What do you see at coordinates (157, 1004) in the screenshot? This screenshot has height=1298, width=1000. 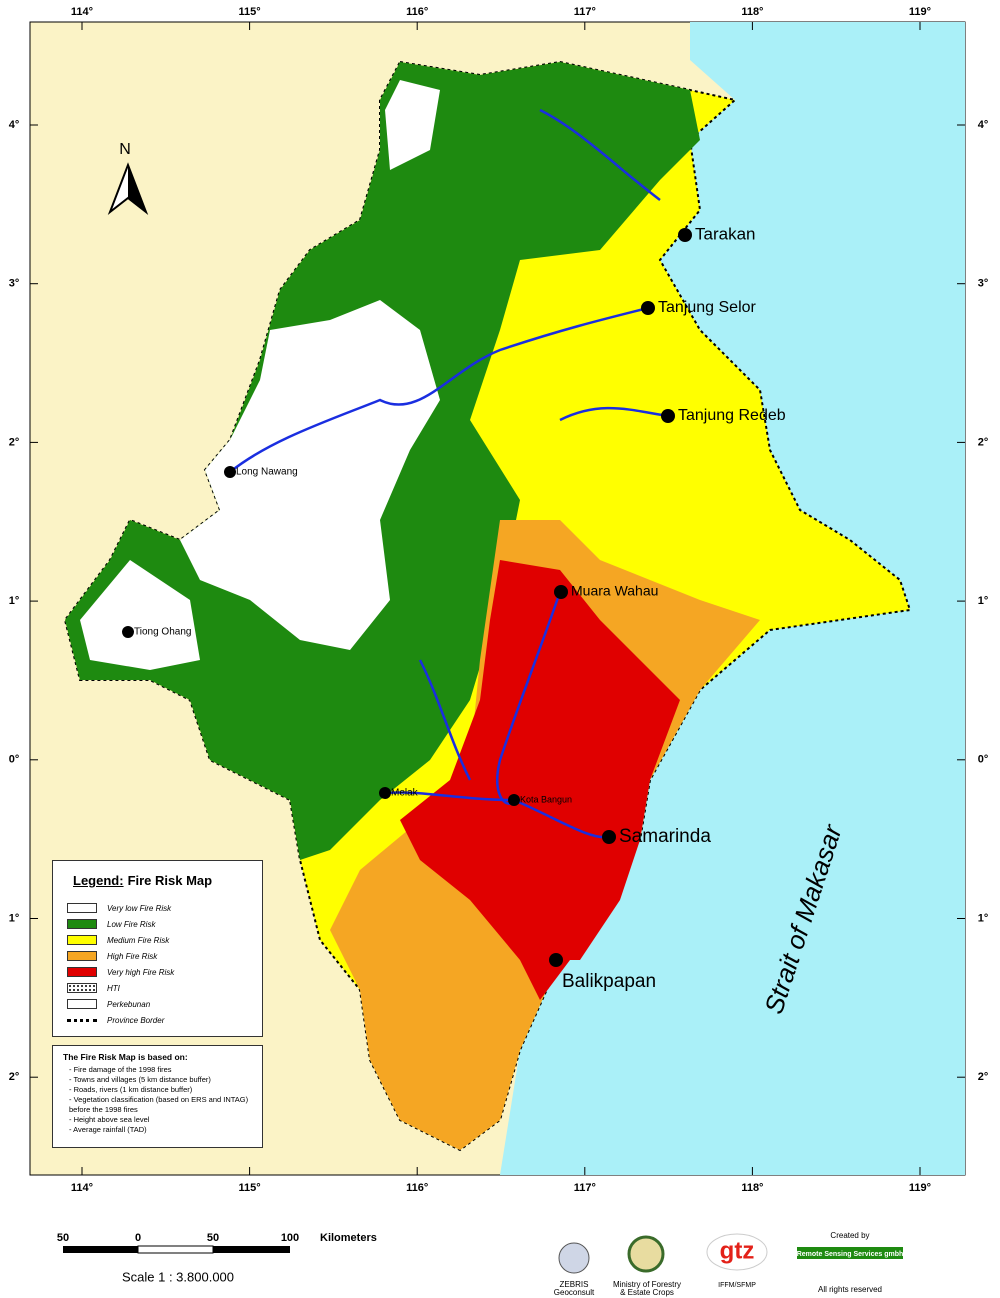 I see `legend-item: Perkebunan` at bounding box center [157, 1004].